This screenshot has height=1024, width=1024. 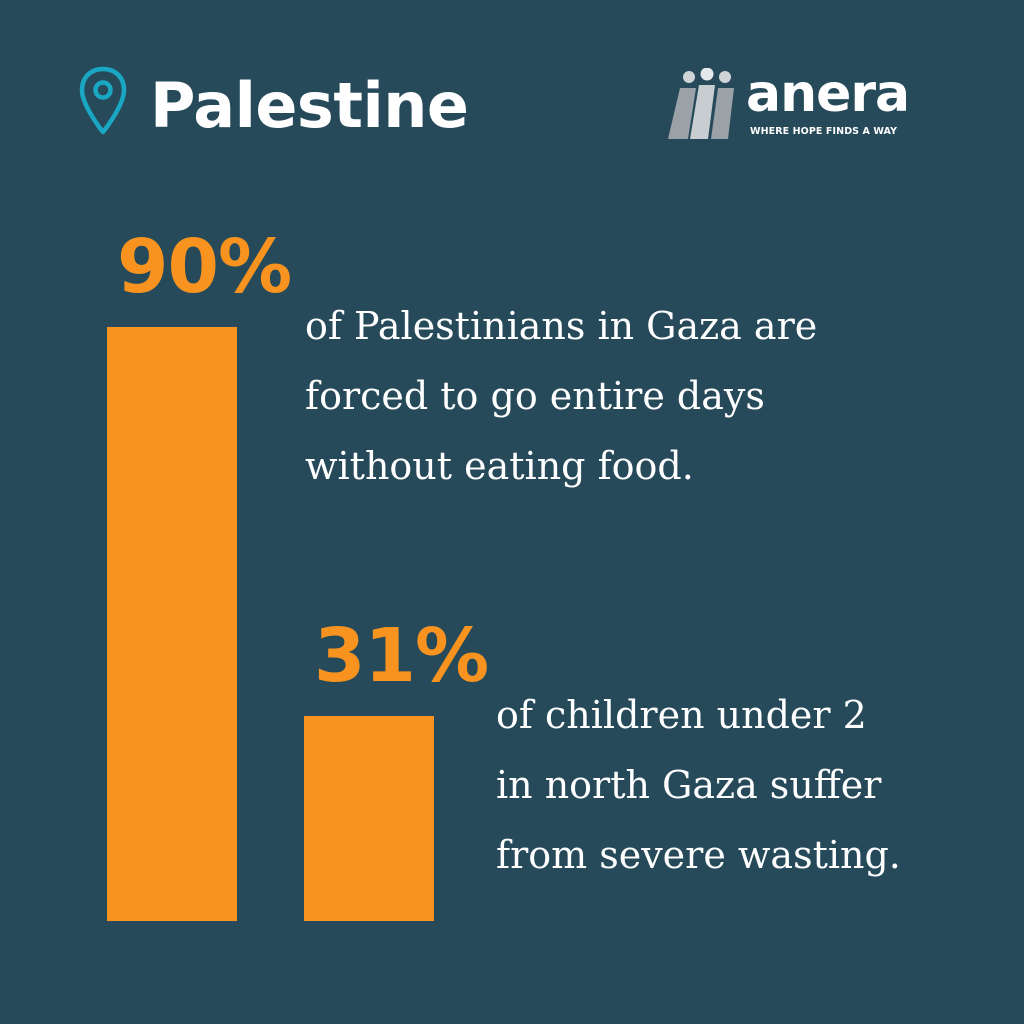 What do you see at coordinates (561, 326) in the screenshot?
I see `caption-line: of Palestinians in Gaza are` at bounding box center [561, 326].